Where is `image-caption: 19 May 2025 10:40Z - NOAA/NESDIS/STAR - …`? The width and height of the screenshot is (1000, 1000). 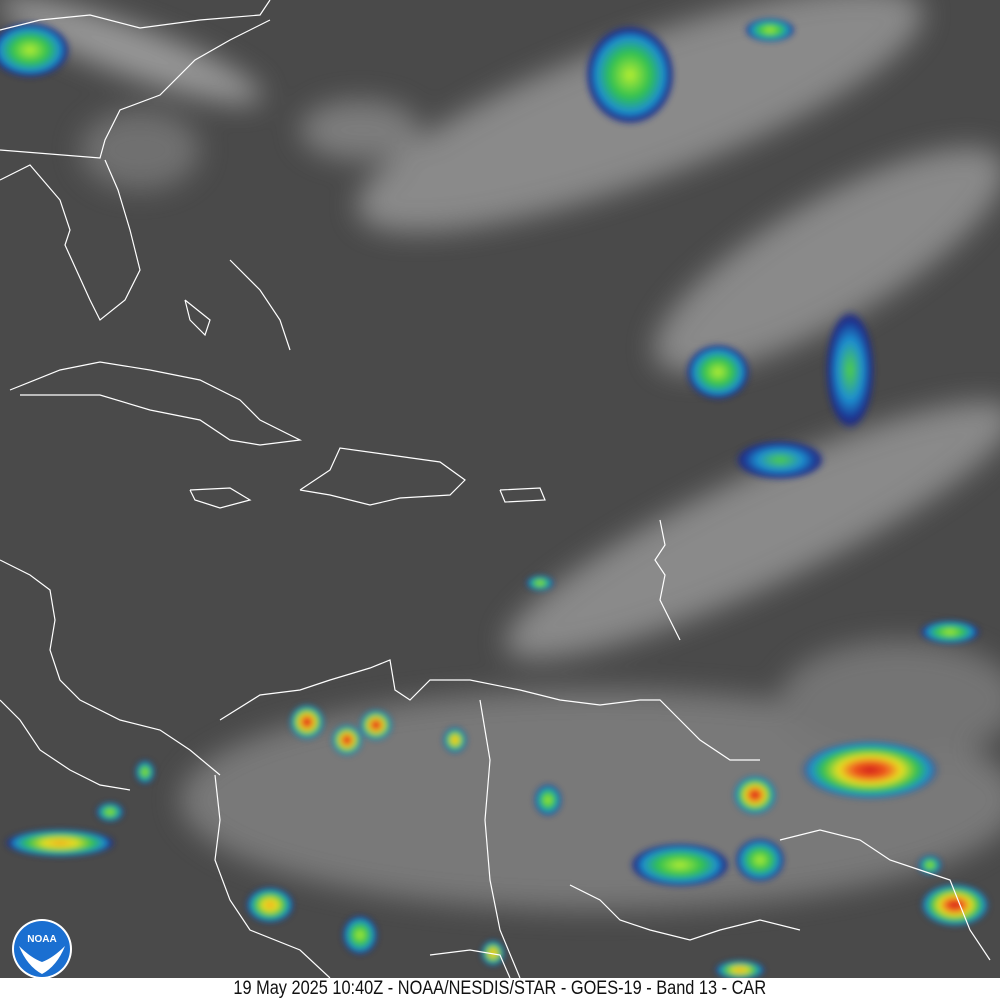
image-caption: 19 May 2025 10:40Z - NOAA/NESDIS/STAR - … is located at coordinates (500, 988).